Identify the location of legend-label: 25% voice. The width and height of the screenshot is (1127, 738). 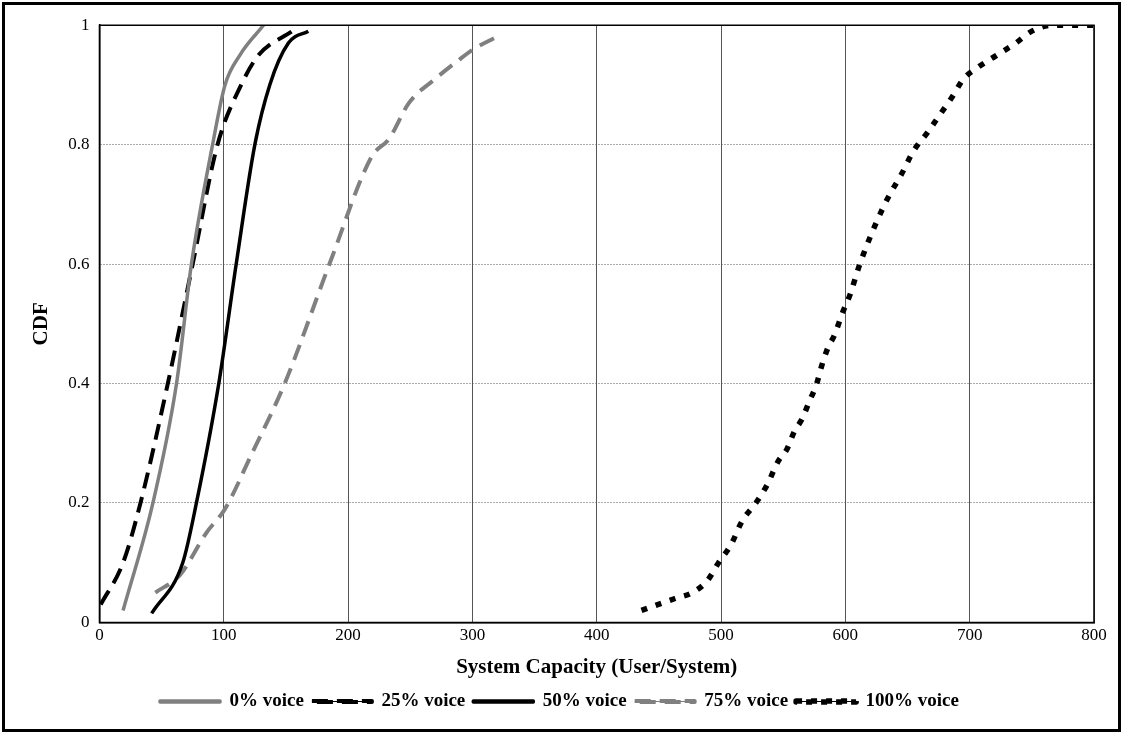
(423, 700).